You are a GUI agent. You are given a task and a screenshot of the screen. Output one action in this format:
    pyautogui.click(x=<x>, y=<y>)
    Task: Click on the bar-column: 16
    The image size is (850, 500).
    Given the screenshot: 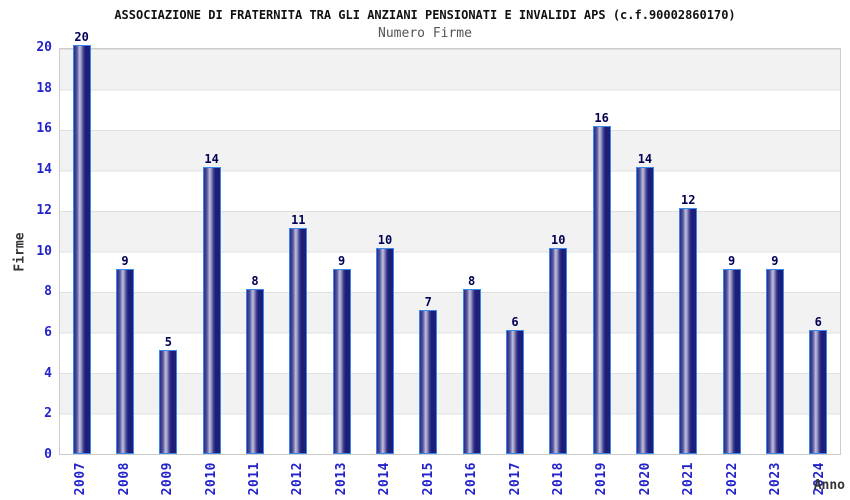 What is the action you would take?
    pyautogui.click(x=601, y=251)
    